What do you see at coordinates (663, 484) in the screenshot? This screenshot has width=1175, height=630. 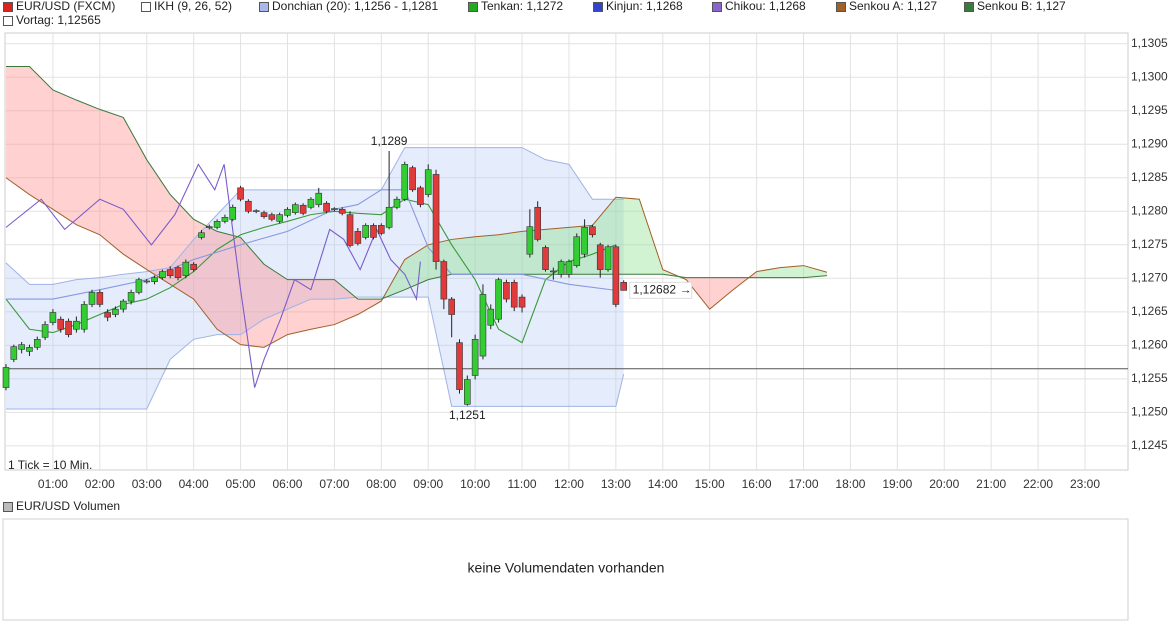 I see `x-tick-label: 14:00` at bounding box center [663, 484].